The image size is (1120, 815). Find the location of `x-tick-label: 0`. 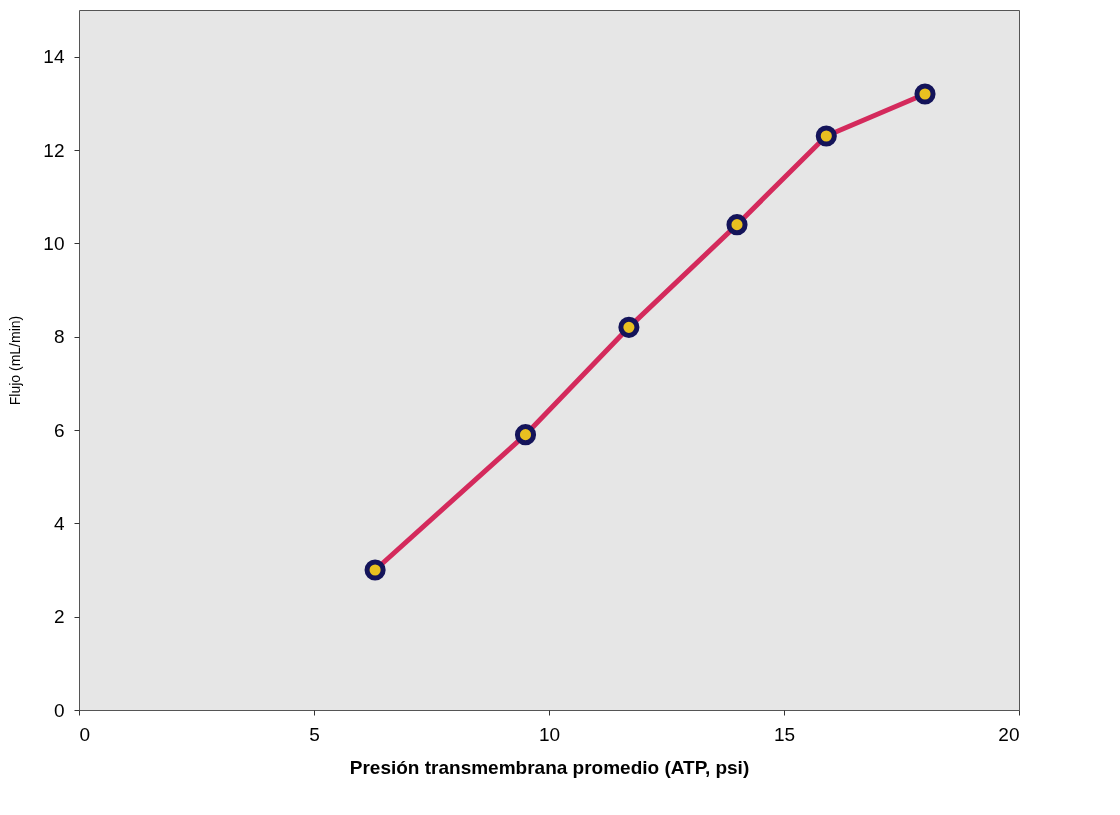

x-tick-label: 0 is located at coordinates (85, 734).